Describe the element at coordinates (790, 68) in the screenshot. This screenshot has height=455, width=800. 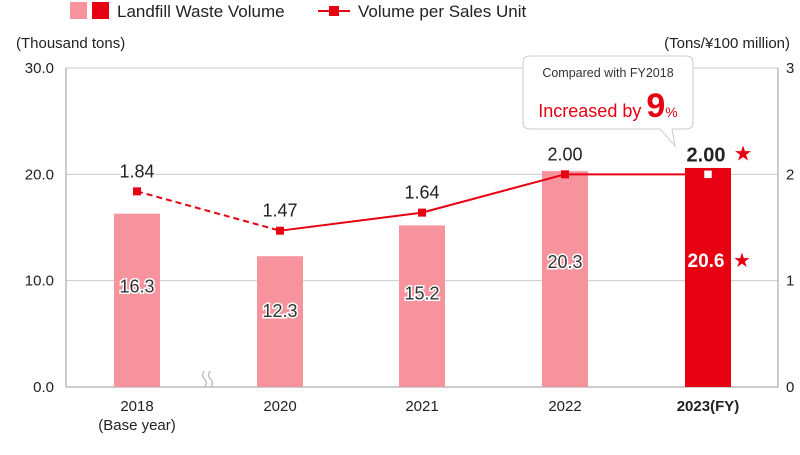
I see `y-right-tick-label: 3` at that location.